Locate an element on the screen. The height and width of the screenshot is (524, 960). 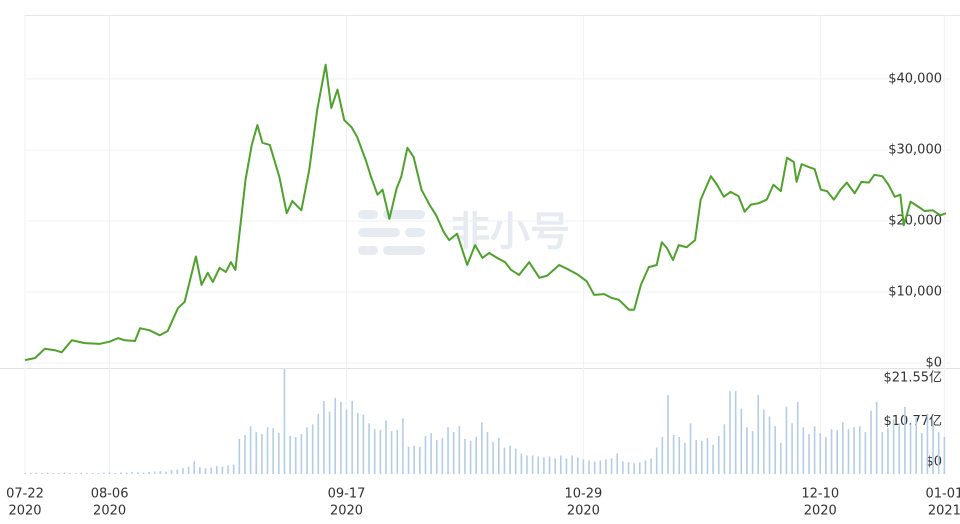
x-tick-label: 01-01 is located at coordinates (942, 494).